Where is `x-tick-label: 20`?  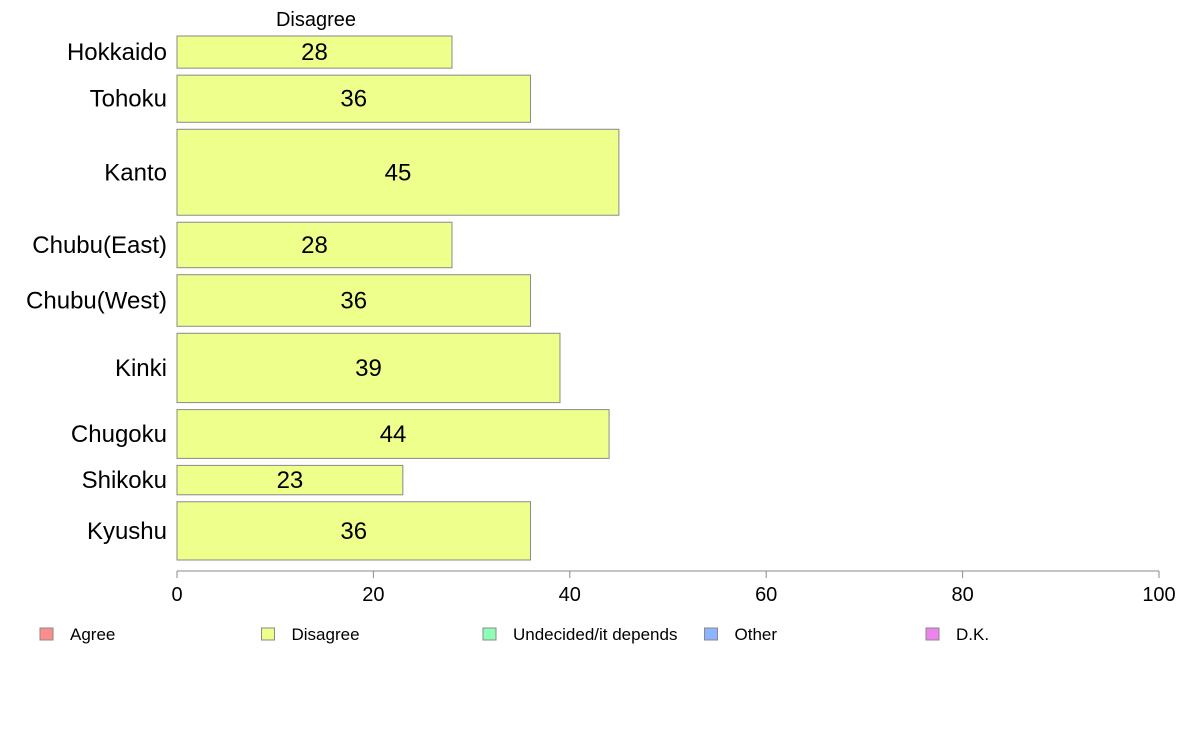 x-tick-label: 20 is located at coordinates (373, 595).